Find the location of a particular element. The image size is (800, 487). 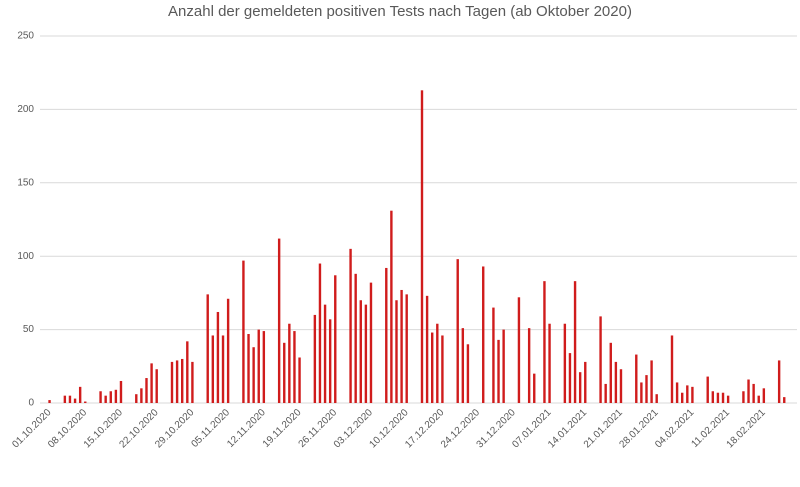

y-tick-label: 0 is located at coordinates (31, 403).